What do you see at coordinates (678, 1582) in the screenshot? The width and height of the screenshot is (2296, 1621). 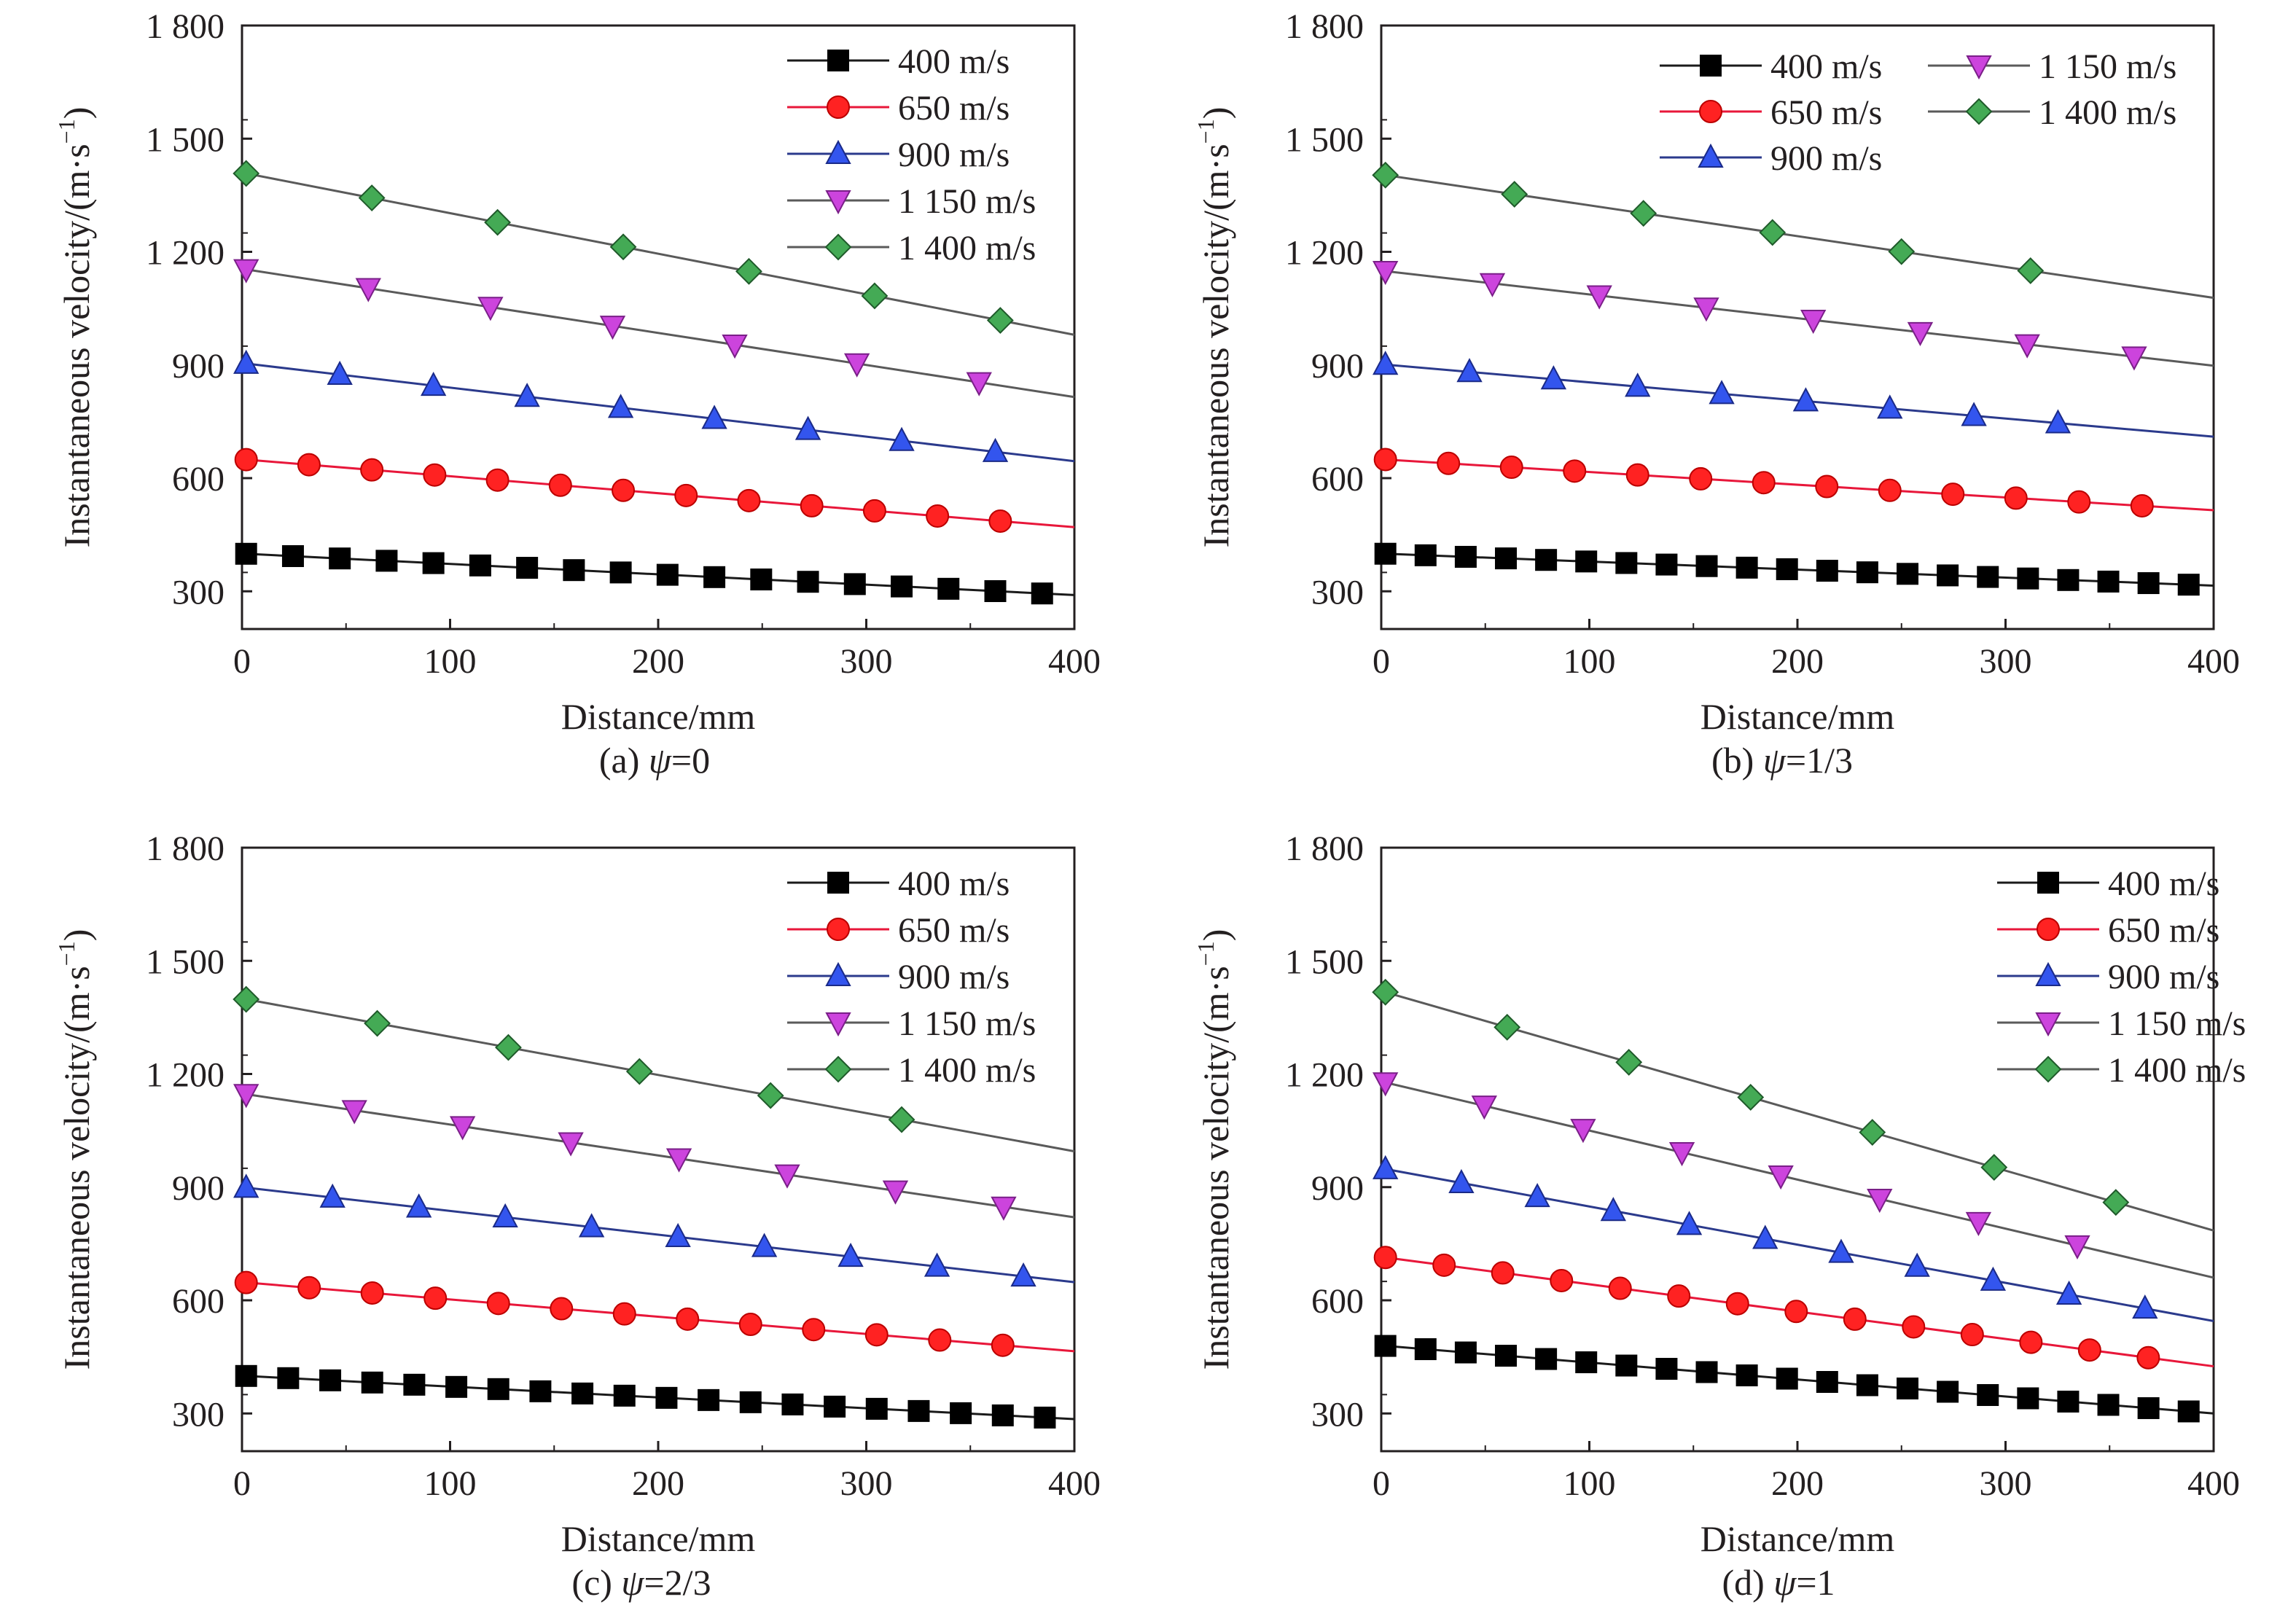 I see `caption-value: =2/3` at bounding box center [678, 1582].